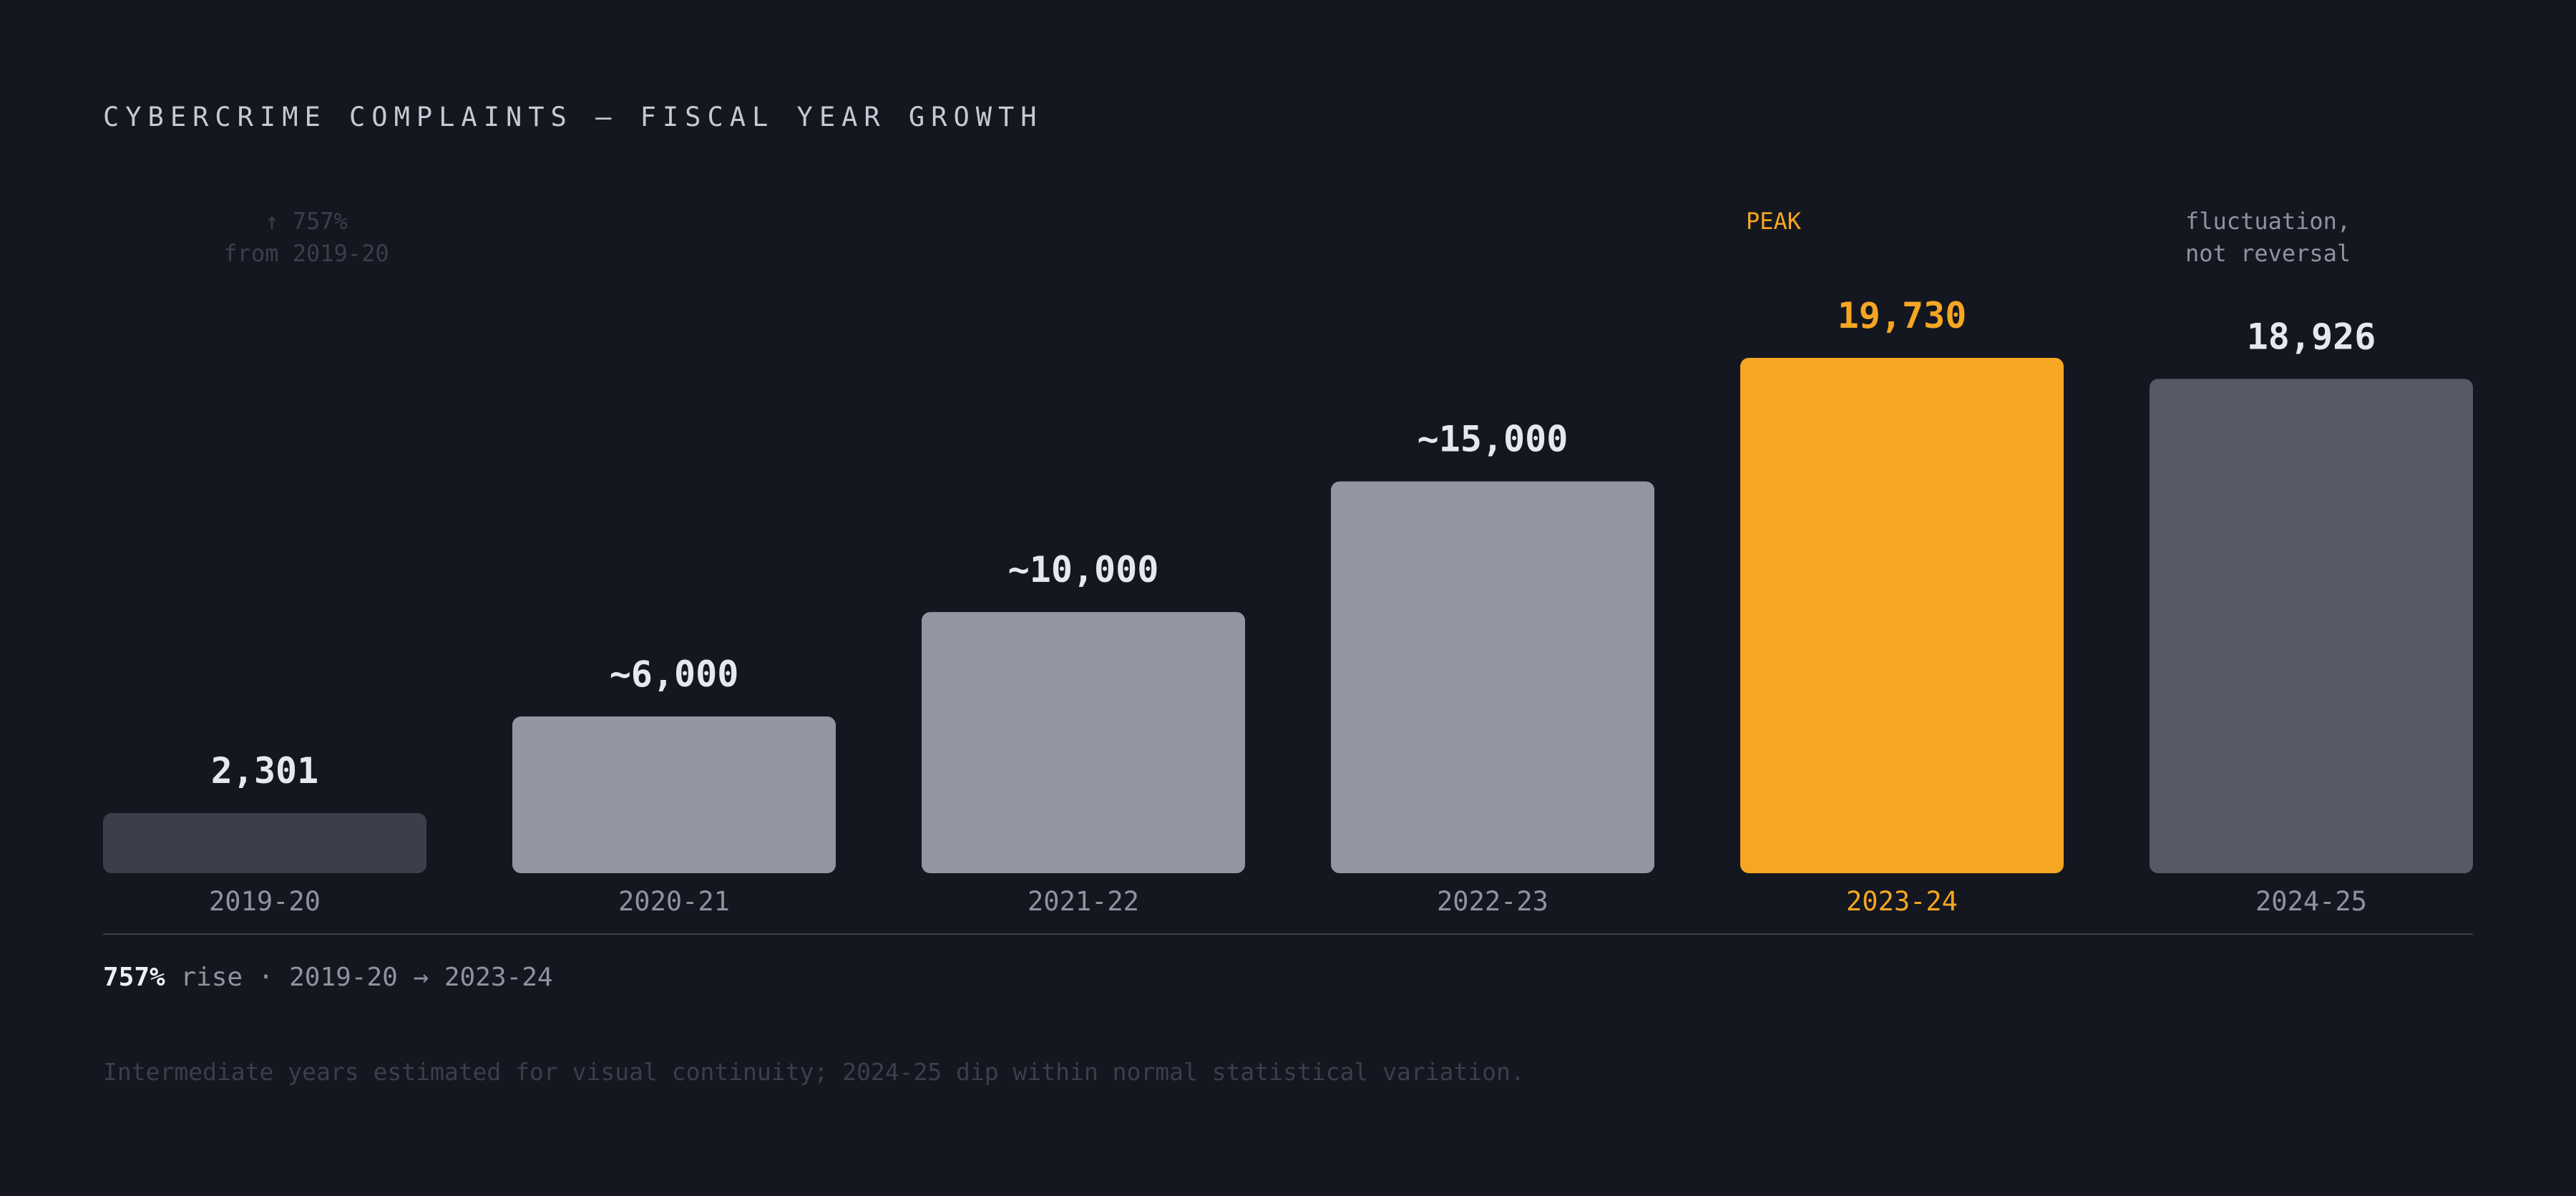 The width and height of the screenshot is (2576, 1196). Describe the element at coordinates (1492, 901) in the screenshot. I see `category-label-2022-23: 2022-23` at that location.